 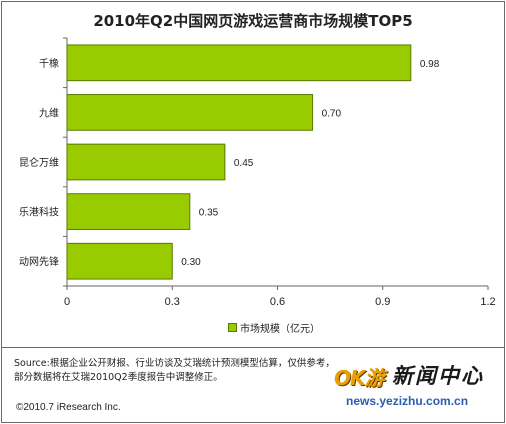 What do you see at coordinates (232, 327) in the screenshot?
I see `legend-swatch` at bounding box center [232, 327].